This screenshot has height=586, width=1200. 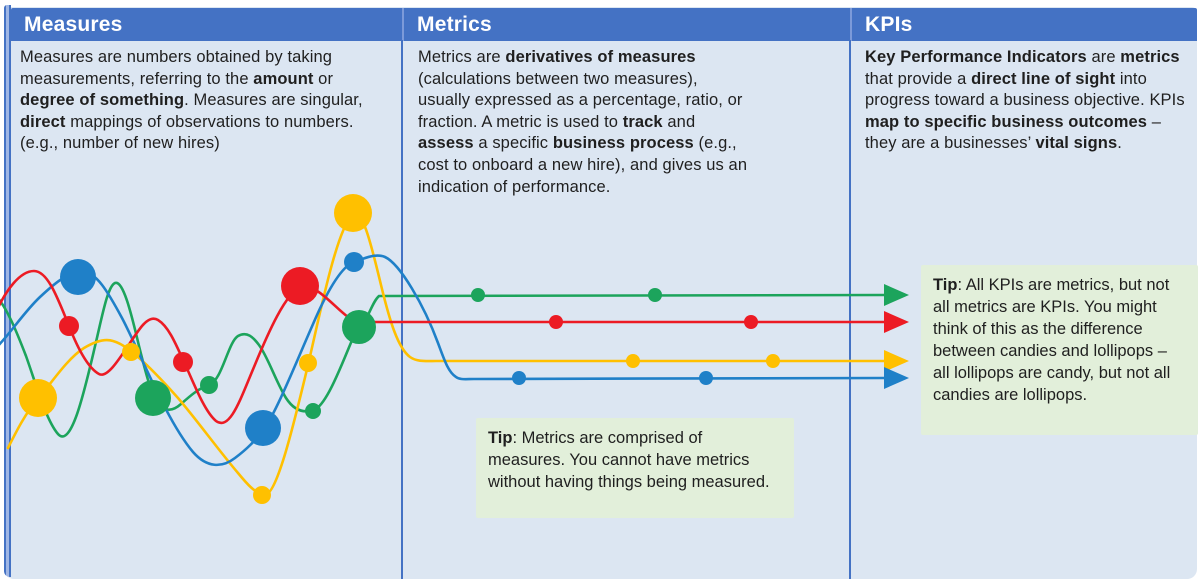 I want to click on kpi-arrowheads, so click(x=896, y=336).